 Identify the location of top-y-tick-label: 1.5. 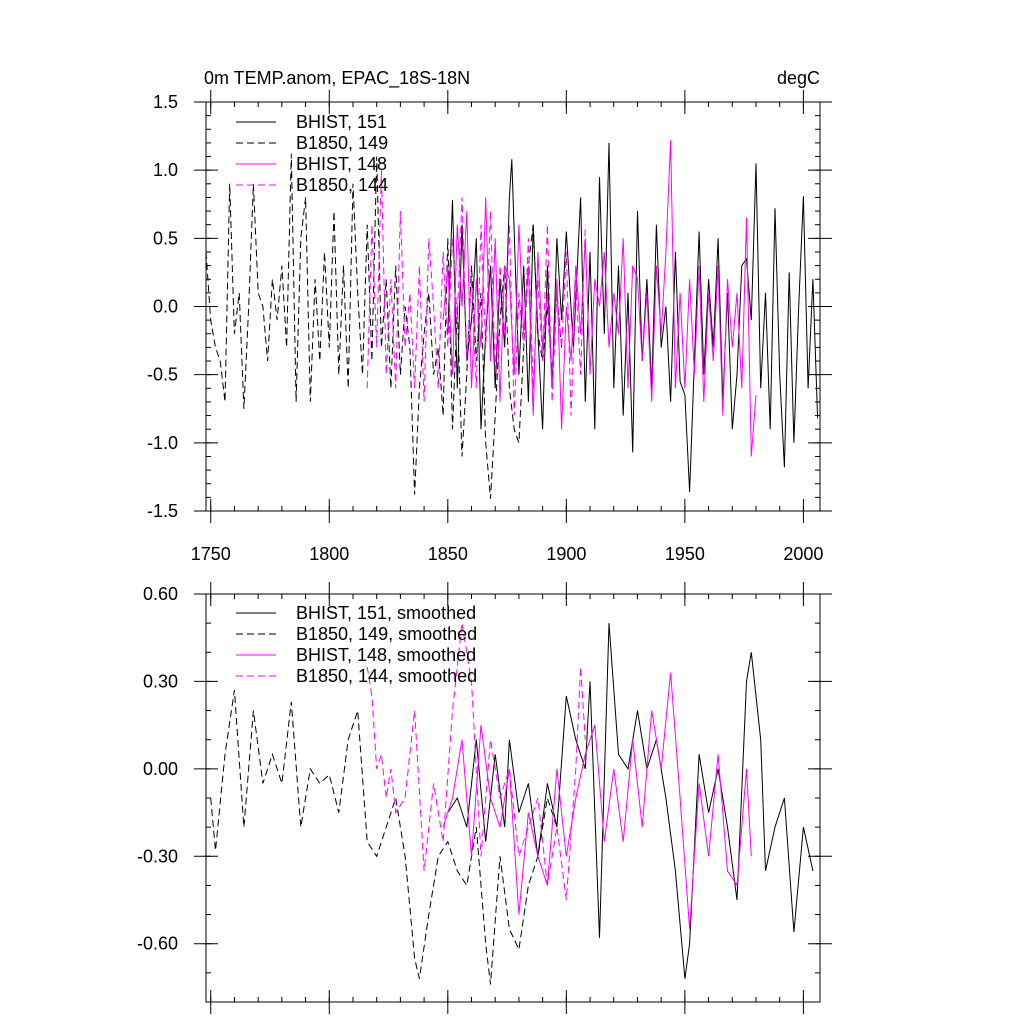
(165, 102).